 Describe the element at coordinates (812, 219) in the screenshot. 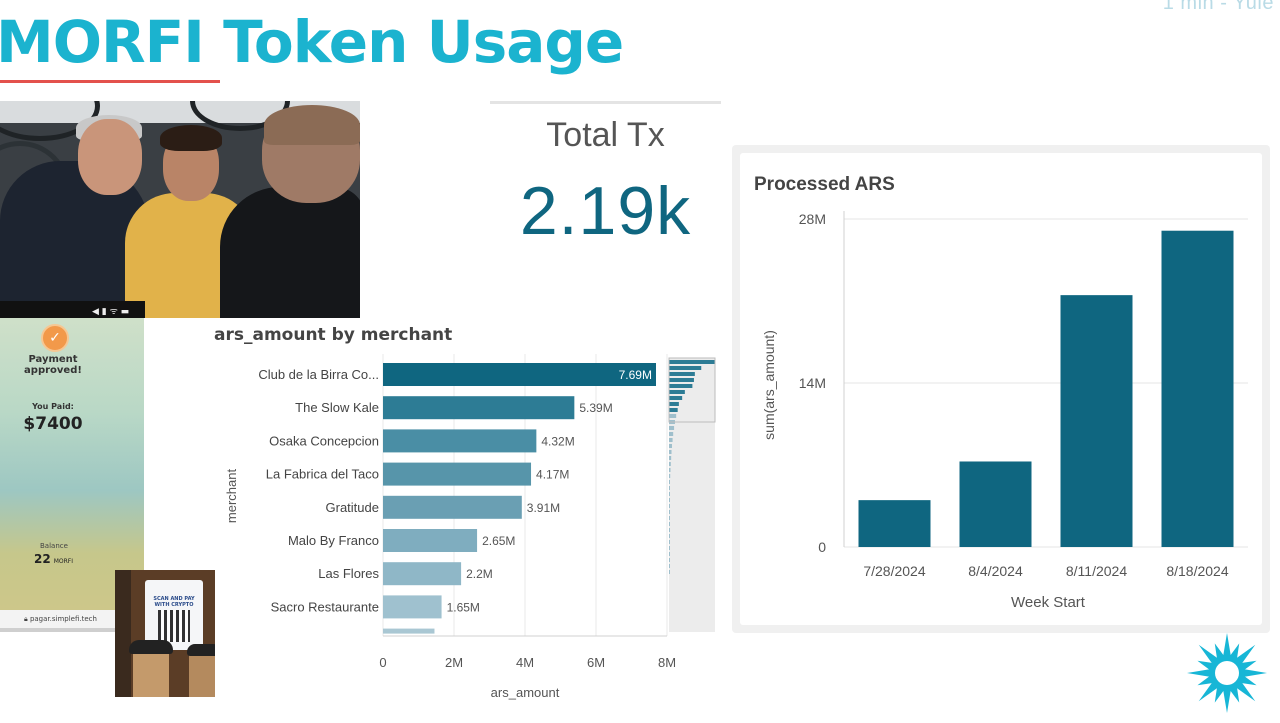

I see `y-tick-label: 28M` at that location.